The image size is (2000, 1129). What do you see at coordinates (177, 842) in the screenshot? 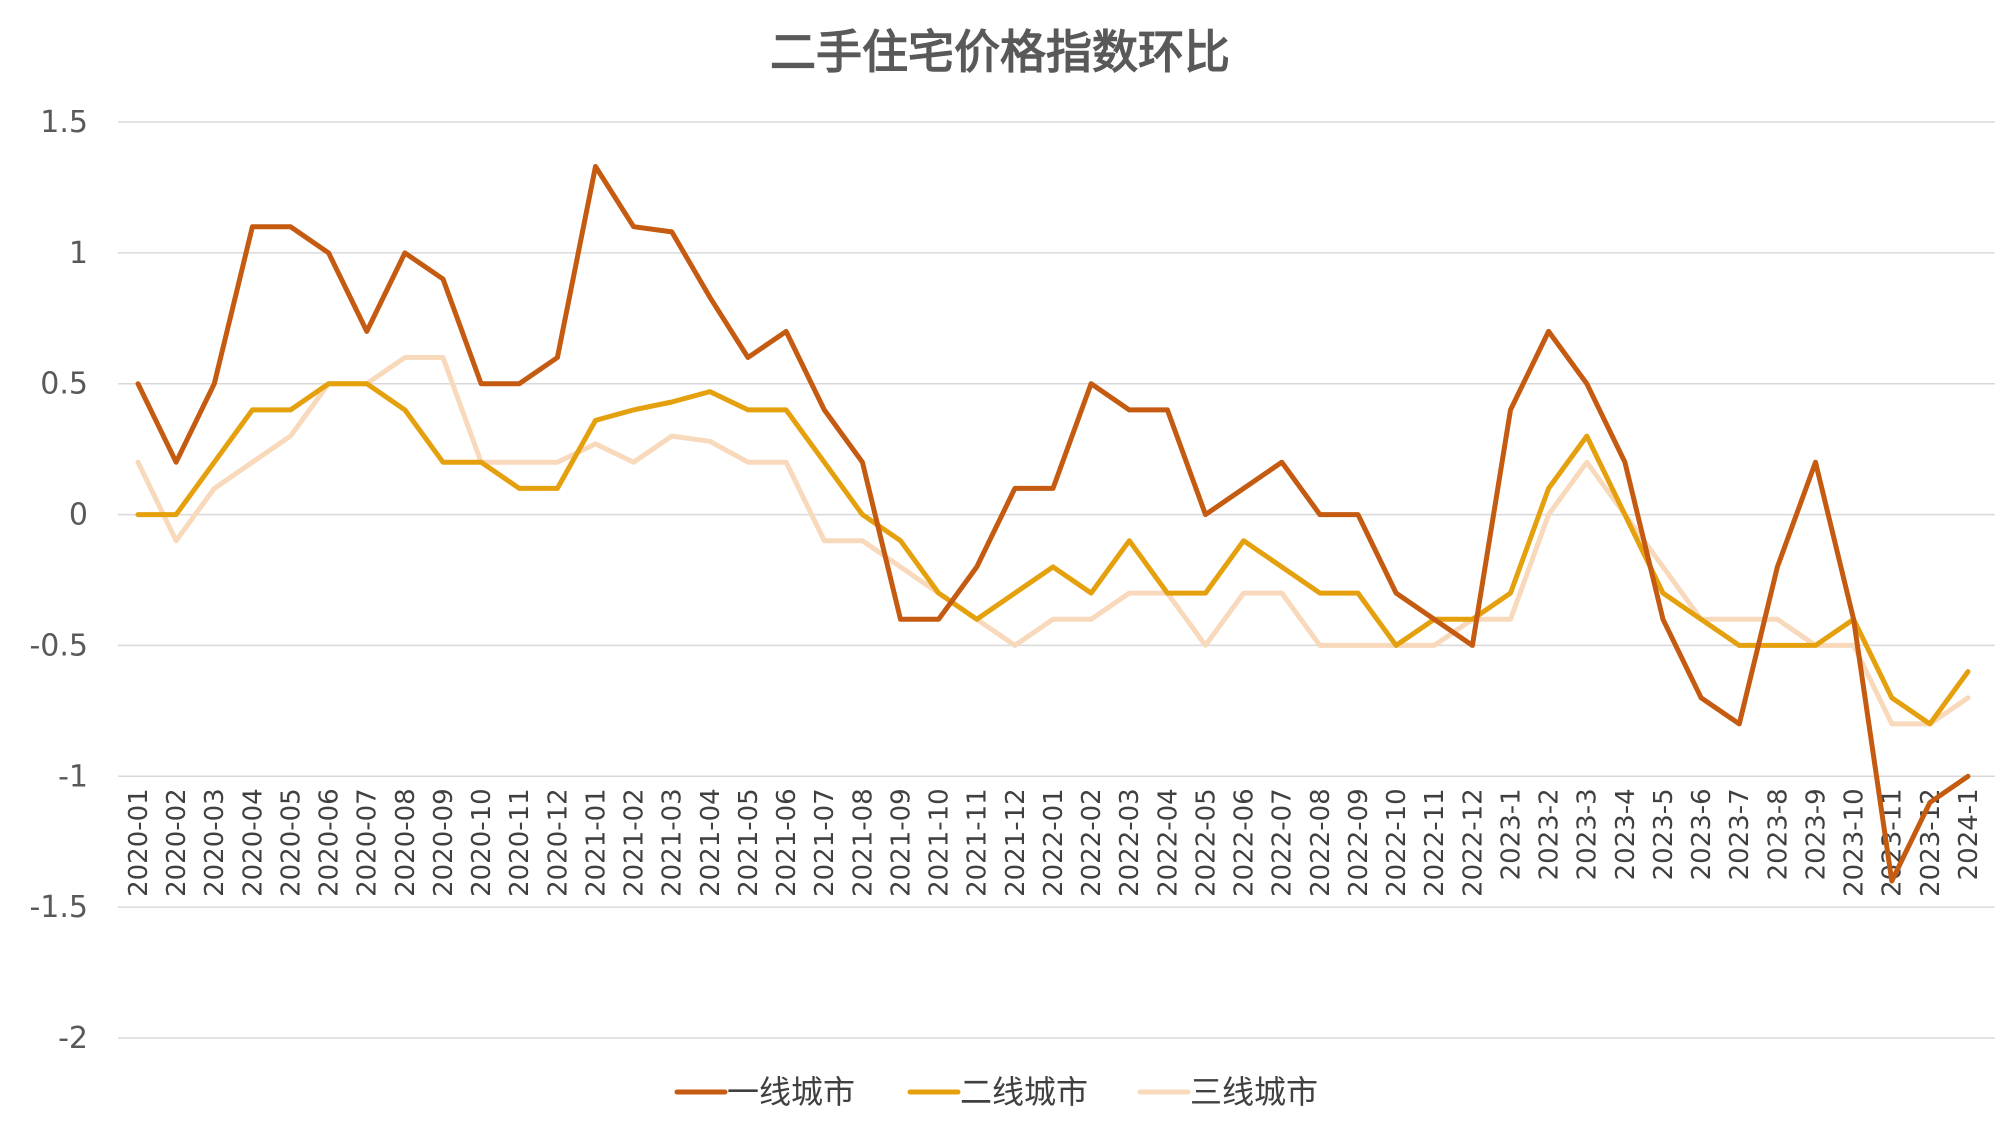
I see `x-tick-label: 2020-02` at bounding box center [177, 842].